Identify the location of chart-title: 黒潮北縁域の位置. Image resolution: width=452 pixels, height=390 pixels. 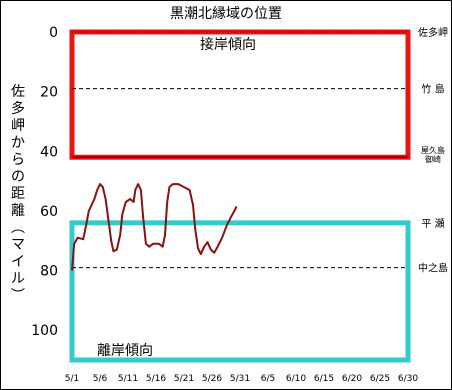
(226, 14).